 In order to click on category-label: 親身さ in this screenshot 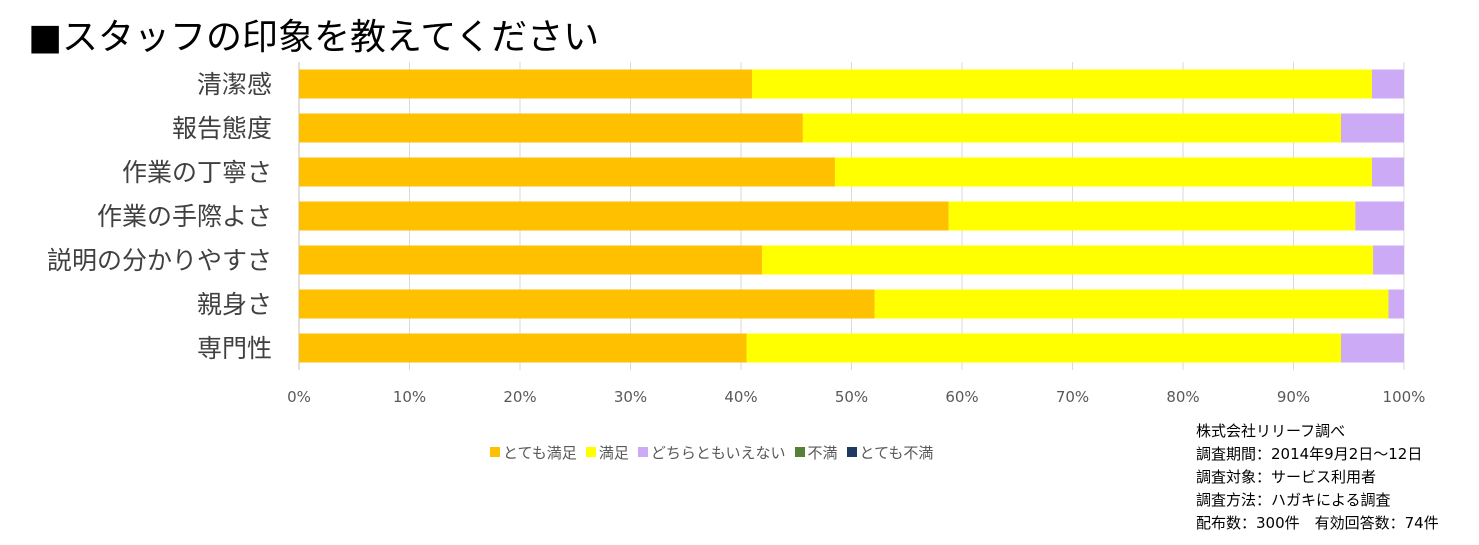, I will do `click(234, 304)`.